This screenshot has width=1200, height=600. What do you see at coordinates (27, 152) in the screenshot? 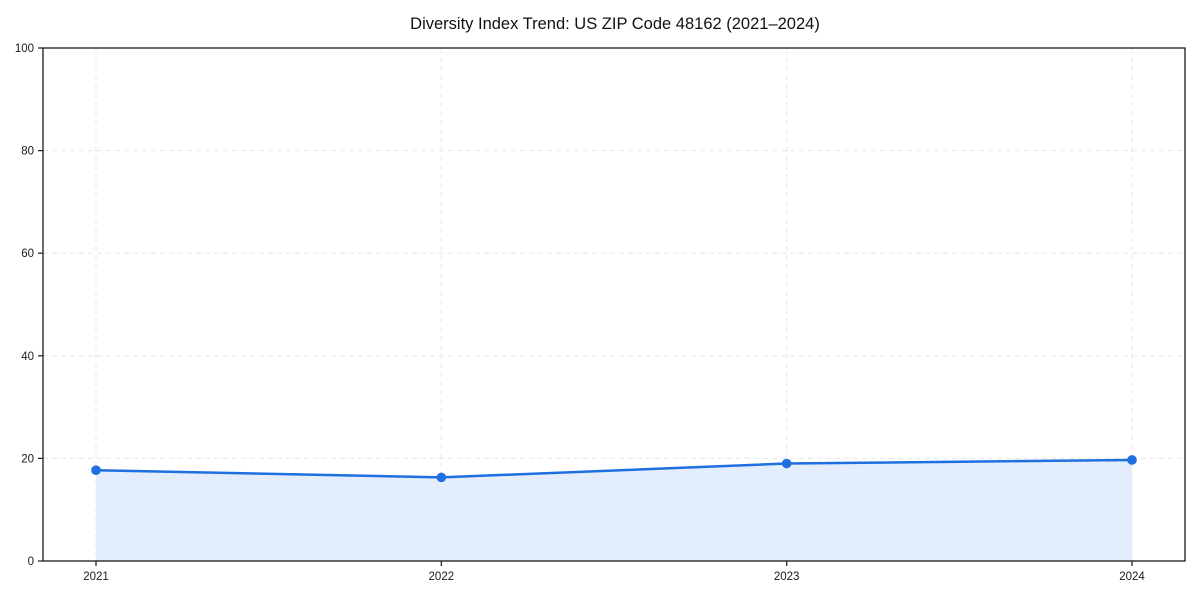
I see `y-tick-label: 80` at bounding box center [27, 152].